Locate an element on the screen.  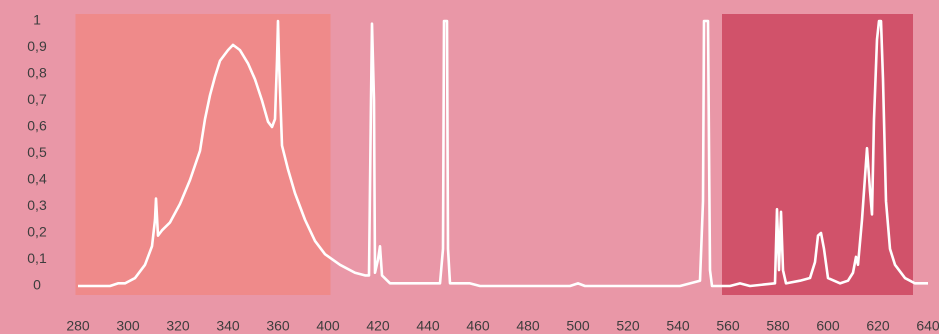
y-tick-label: 0,2 is located at coordinates (37, 232).